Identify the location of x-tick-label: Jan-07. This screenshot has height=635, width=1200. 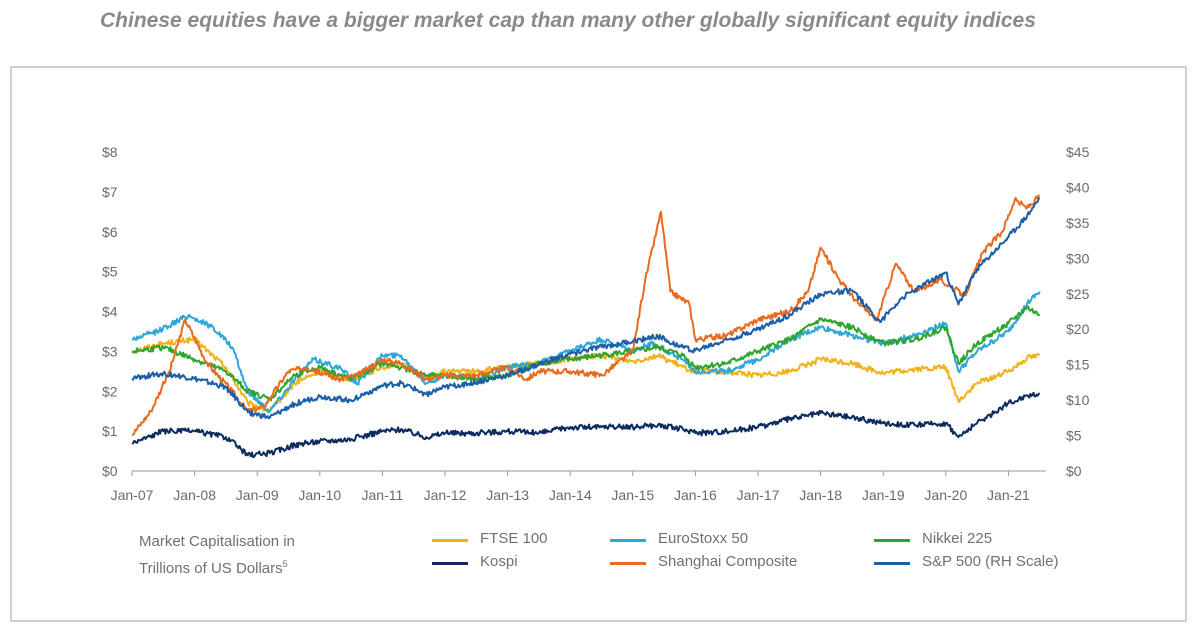
(132, 495).